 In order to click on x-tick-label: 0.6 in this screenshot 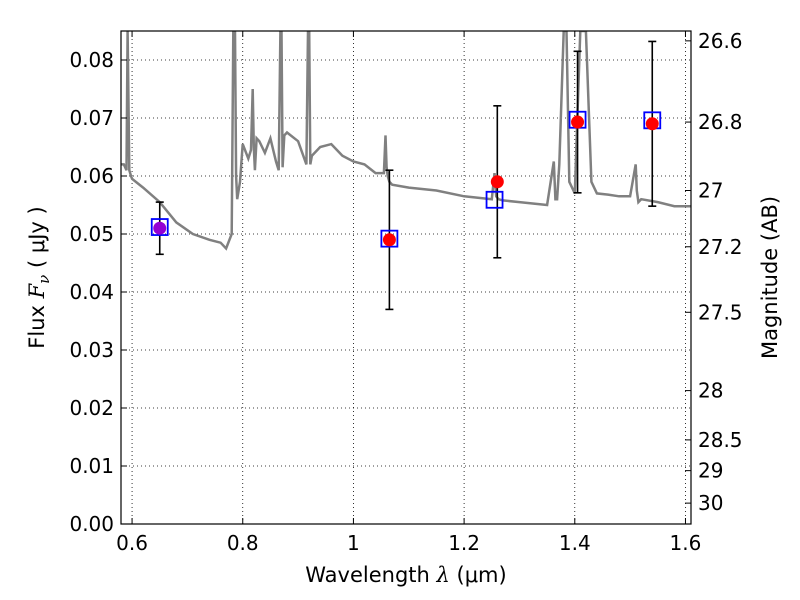, I will do `click(132, 543)`.